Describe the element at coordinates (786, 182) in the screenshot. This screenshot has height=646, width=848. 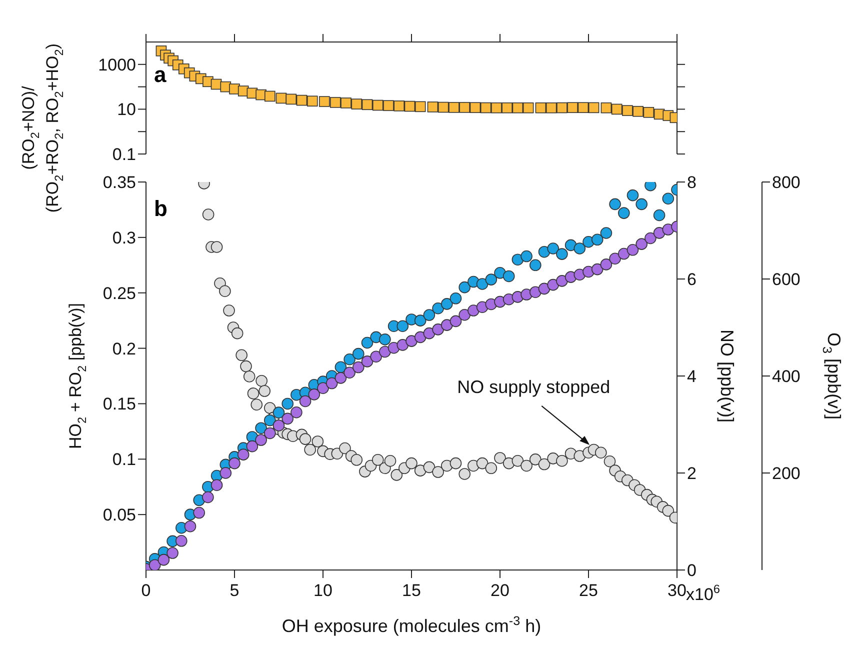
I see `y3-tick-label: 800` at that location.